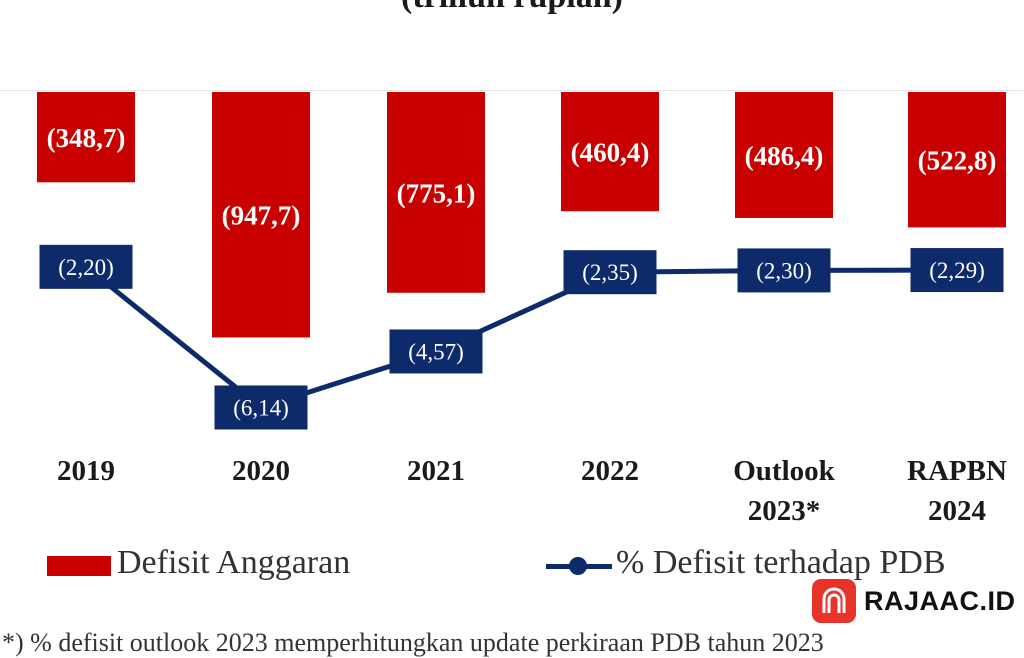  I want to click on pdb-value-label: (2,35), so click(610, 272).